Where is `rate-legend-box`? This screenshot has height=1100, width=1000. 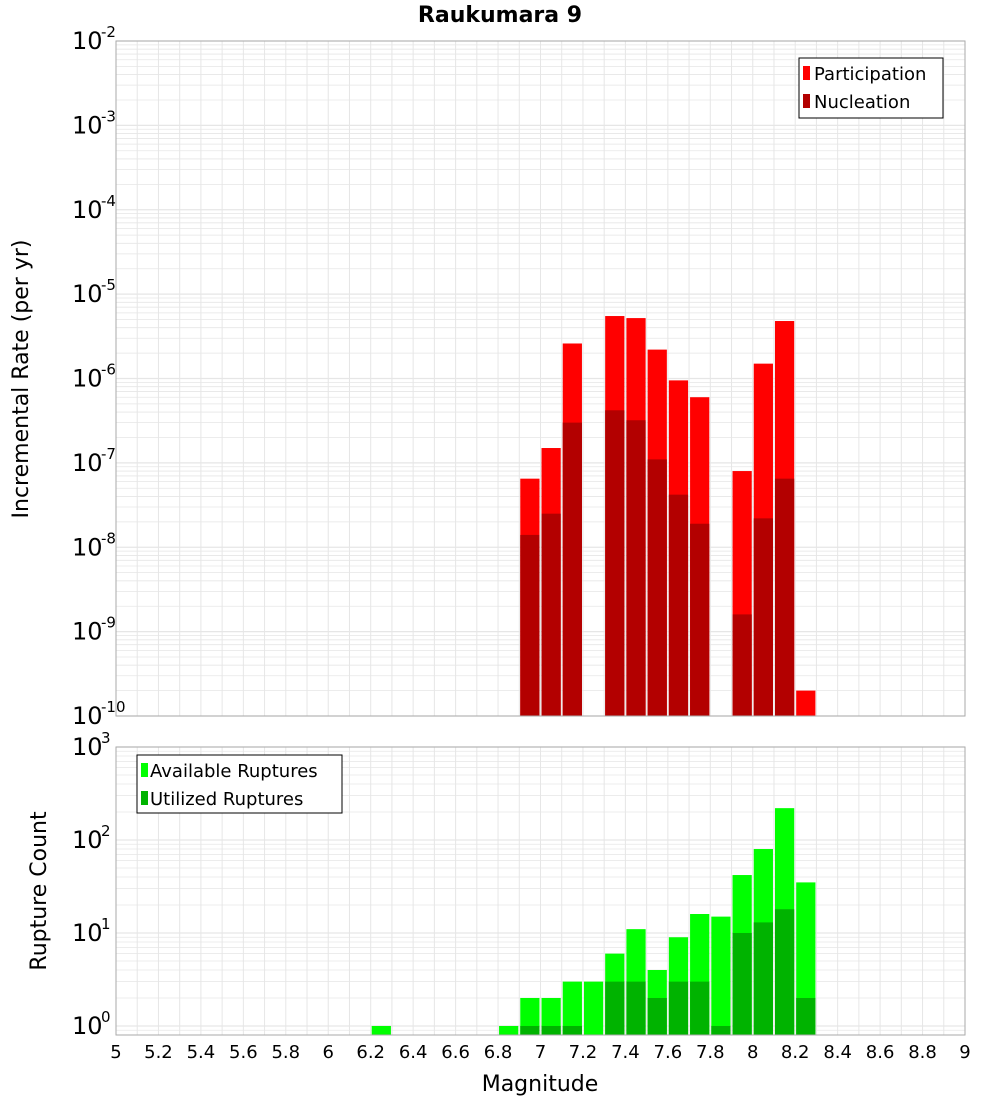
rate-legend-box is located at coordinates (871, 88).